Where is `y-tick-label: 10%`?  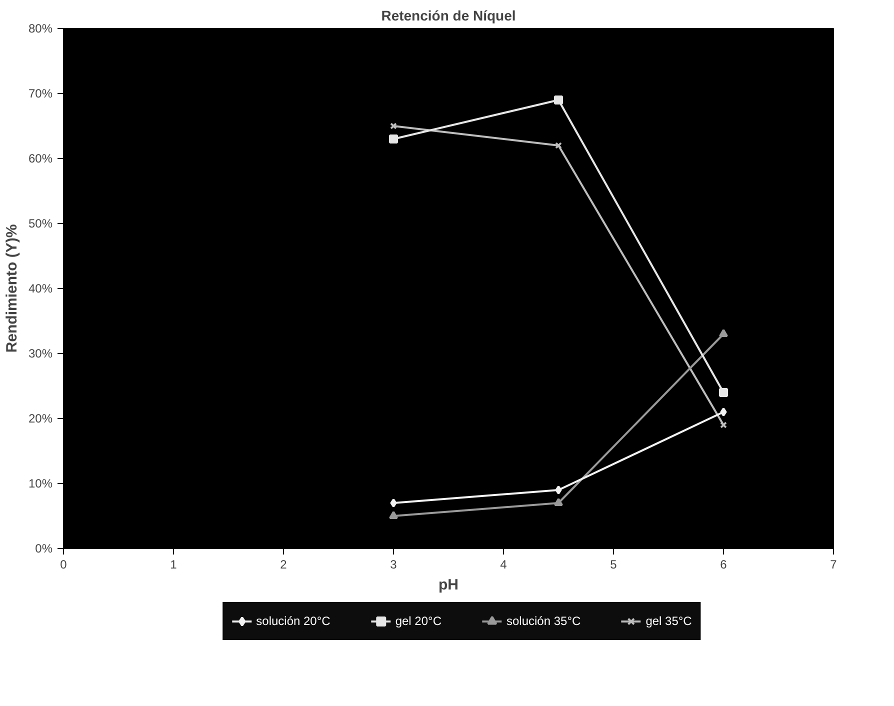 y-tick-label: 10% is located at coordinates (40, 483).